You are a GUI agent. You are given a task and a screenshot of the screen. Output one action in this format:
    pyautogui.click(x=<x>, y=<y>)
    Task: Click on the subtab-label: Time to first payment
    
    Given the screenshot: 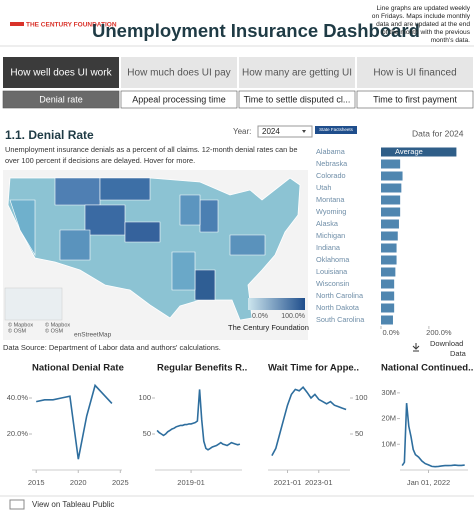 What is the action you would take?
    pyautogui.click(x=415, y=99)
    